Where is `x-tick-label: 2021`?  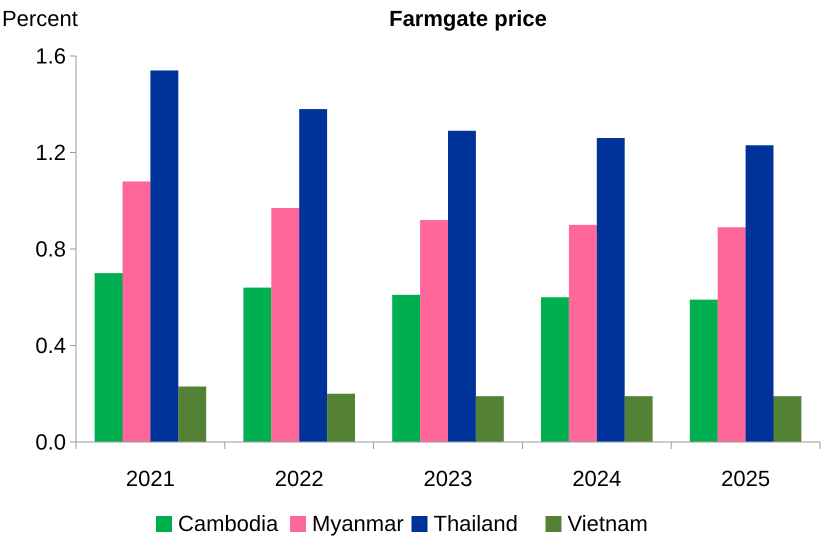 x-tick-label: 2021 is located at coordinates (150, 478).